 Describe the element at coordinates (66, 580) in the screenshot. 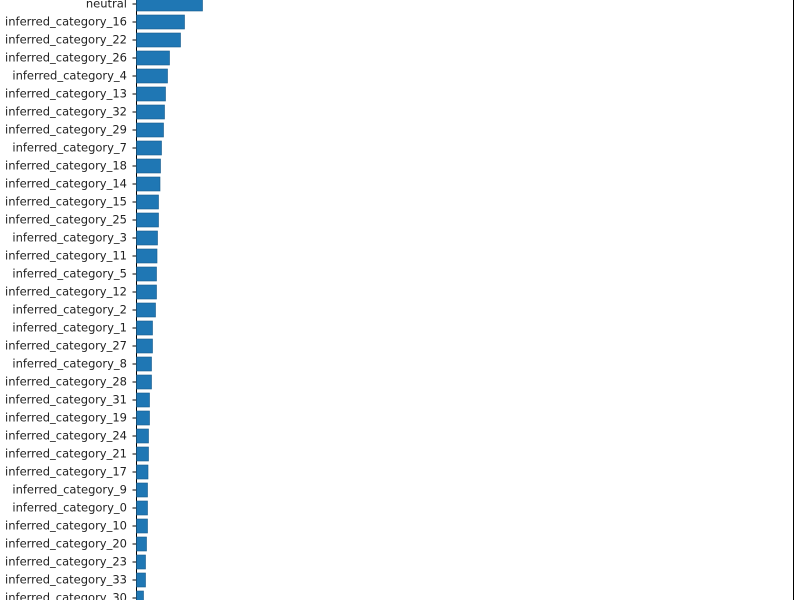

I see `y-tick-label: inferred_category_33` at that location.